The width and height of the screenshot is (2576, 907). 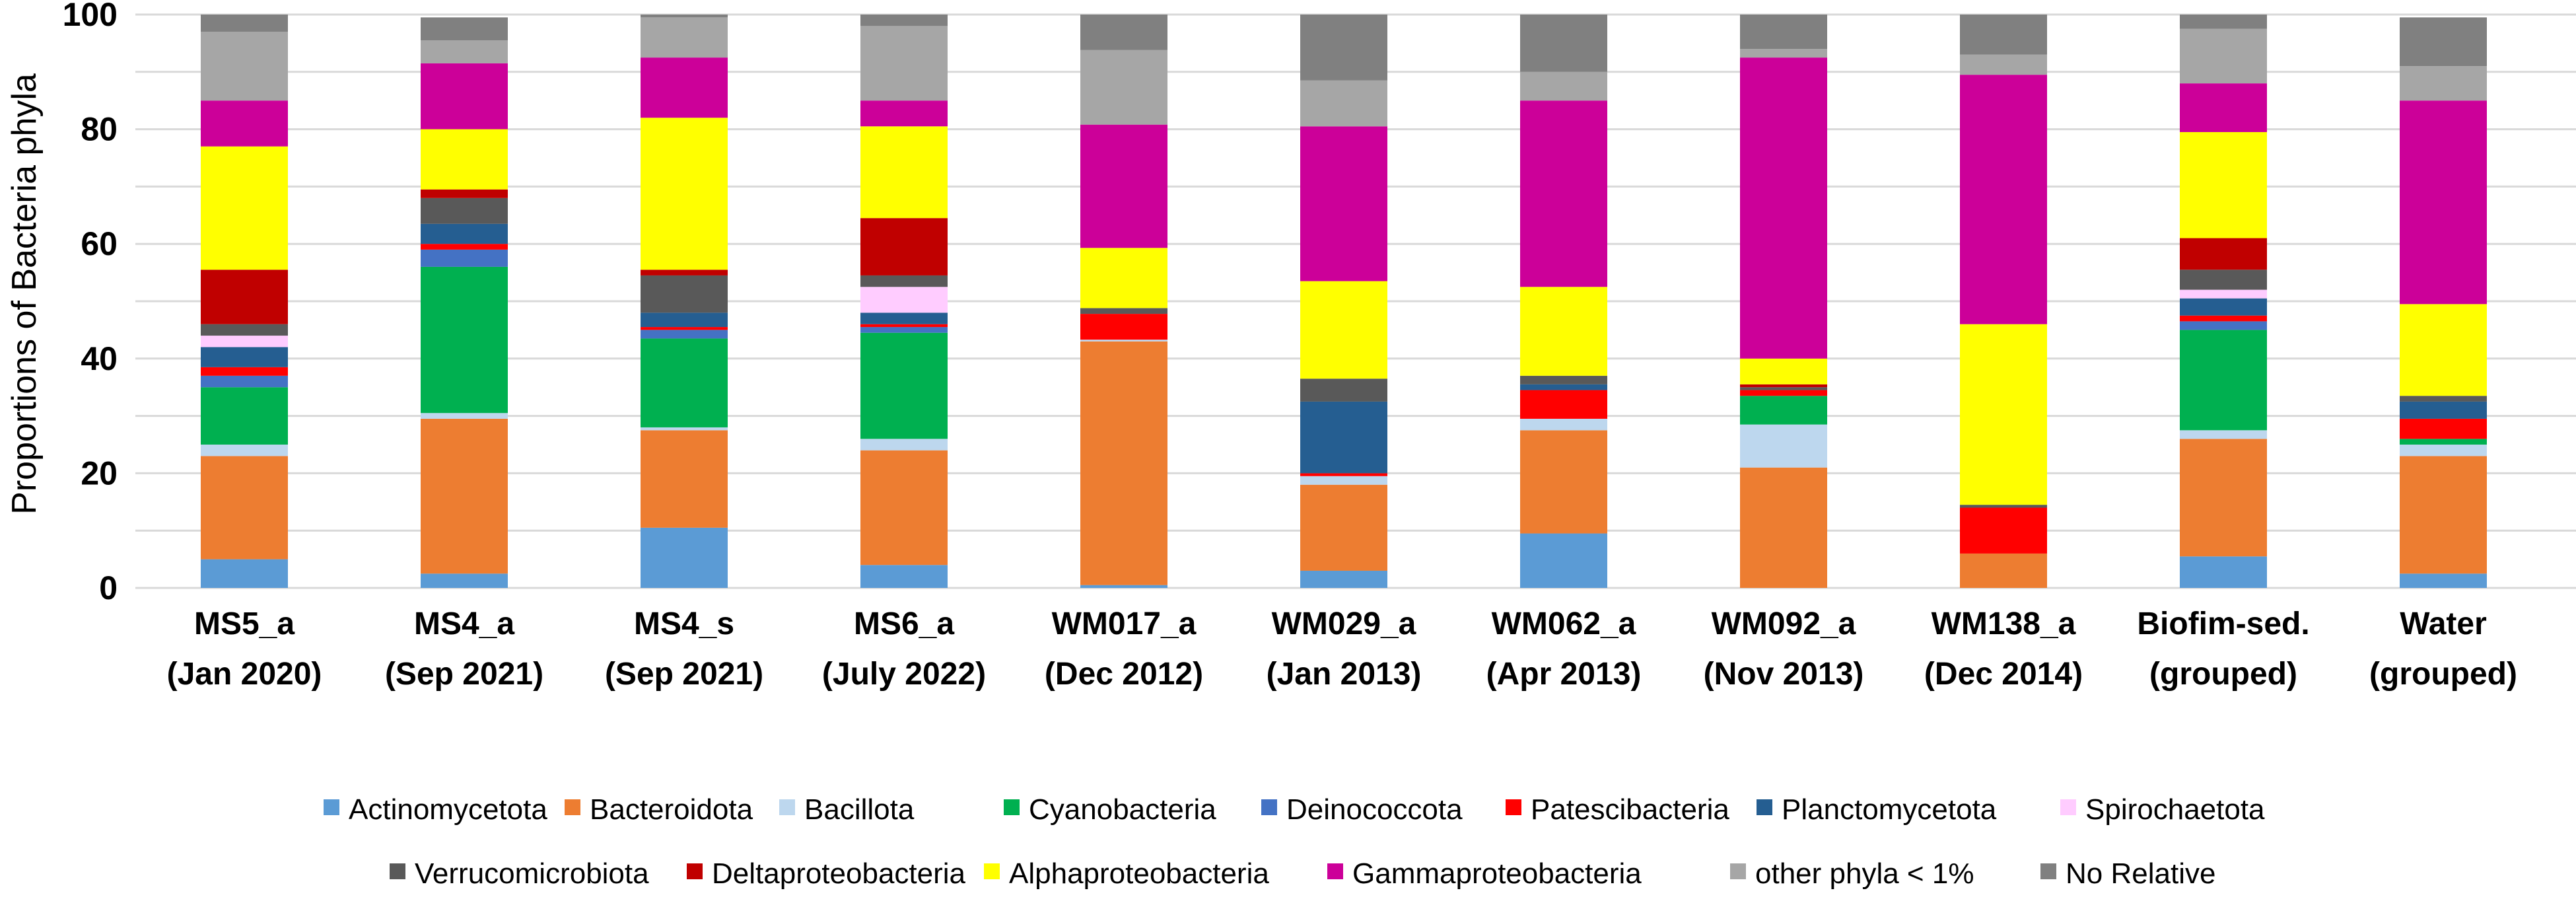 What do you see at coordinates (464, 674) in the screenshot?
I see `category-label-line2: (Sep 2021)` at bounding box center [464, 674].